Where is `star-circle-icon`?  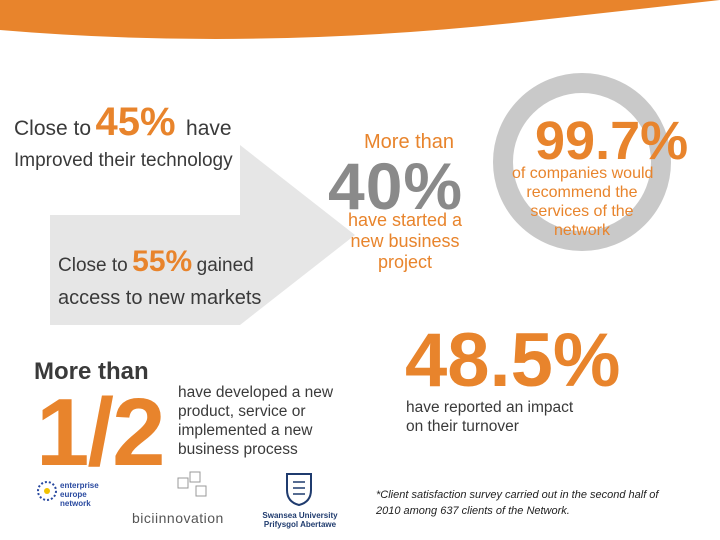 star-circle-icon is located at coordinates (47, 491).